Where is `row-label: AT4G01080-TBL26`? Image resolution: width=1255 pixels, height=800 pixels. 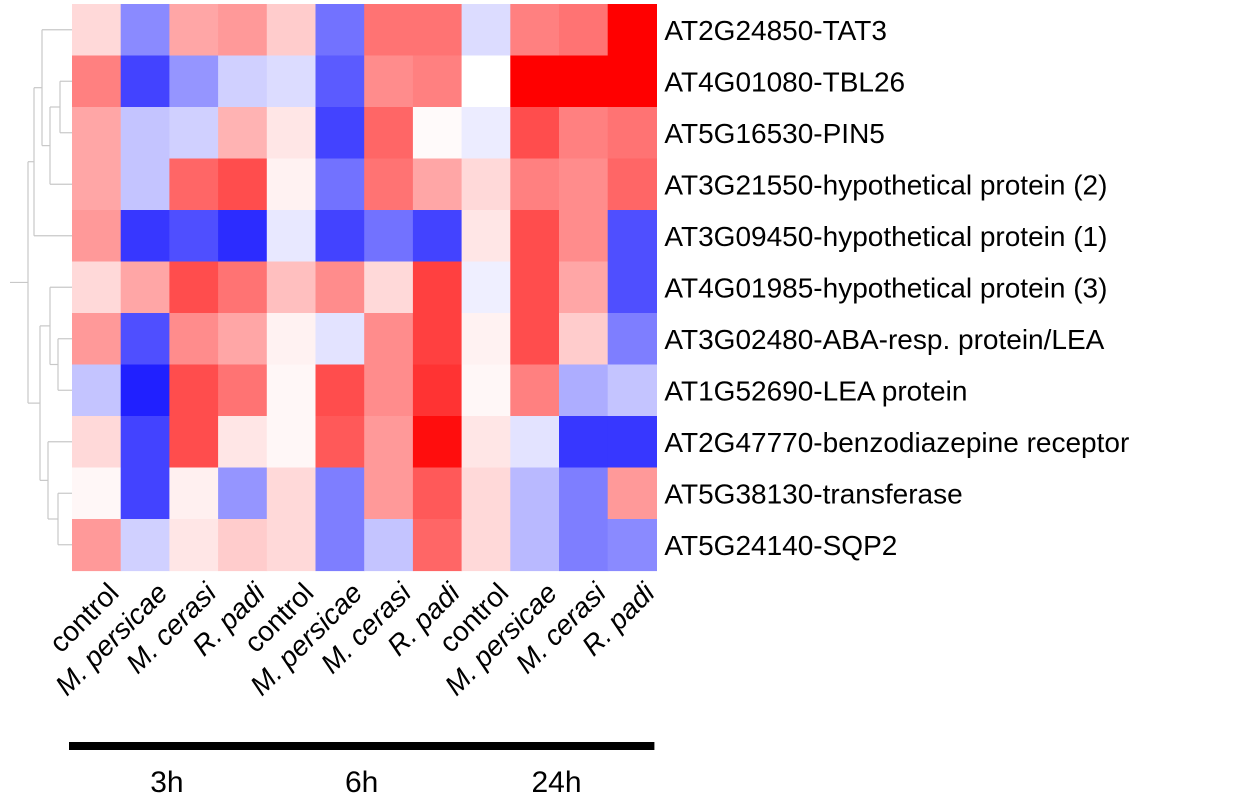 row-label: AT4G01080-TBL26 is located at coordinates (784, 81).